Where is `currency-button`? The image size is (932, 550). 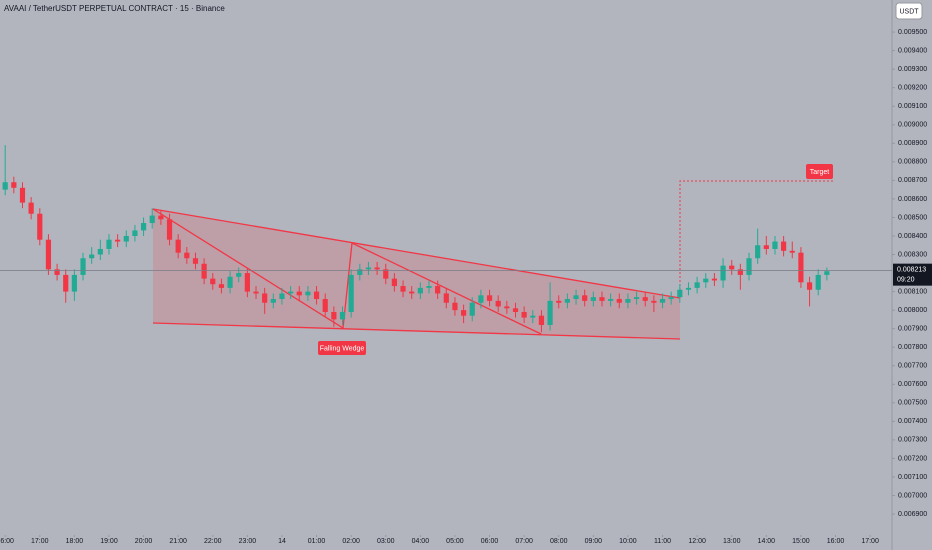
currency-button is located at coordinates (909, 11).